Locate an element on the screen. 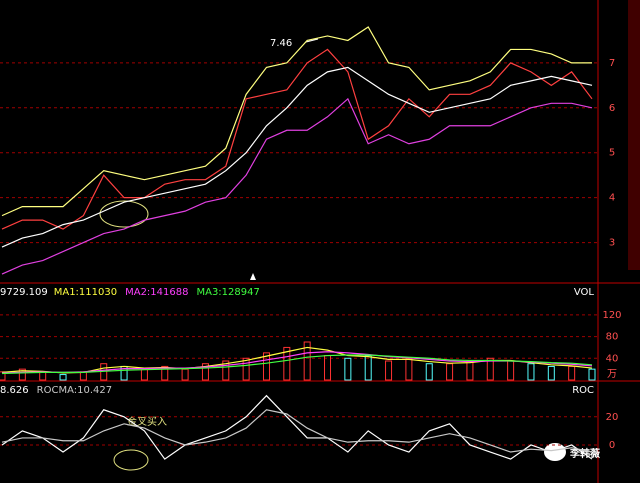 Image resolution: width=640 pixels, height=483 pixels. panel-label: ROC is located at coordinates (583, 390).